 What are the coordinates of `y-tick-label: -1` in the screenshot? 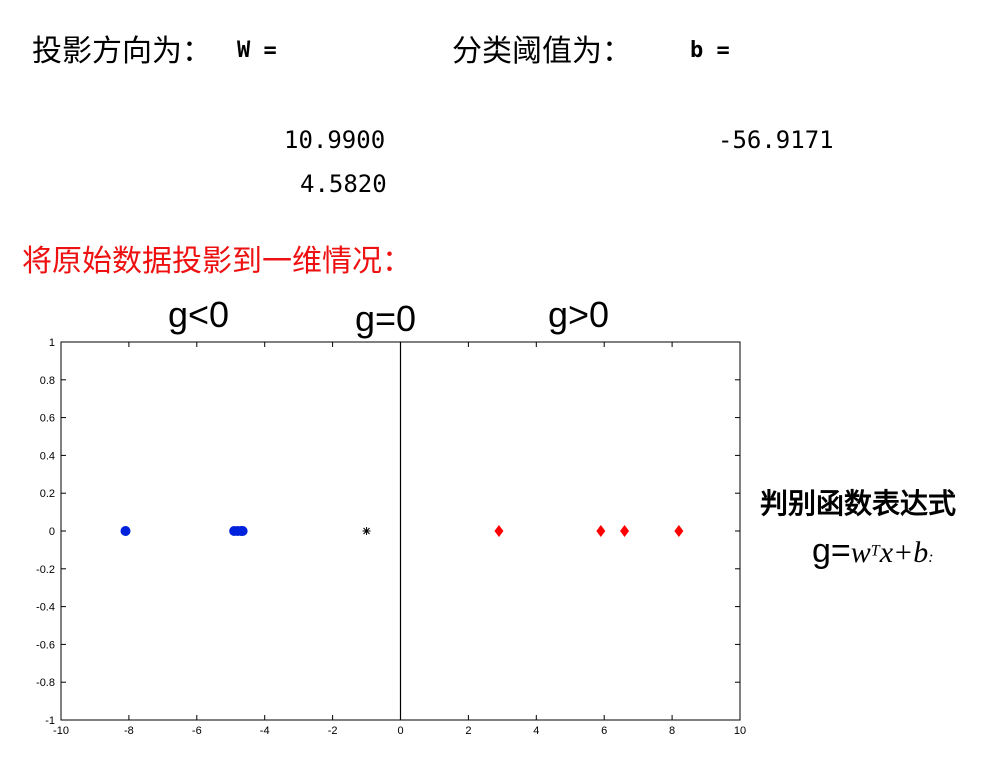 It's located at (50, 721).